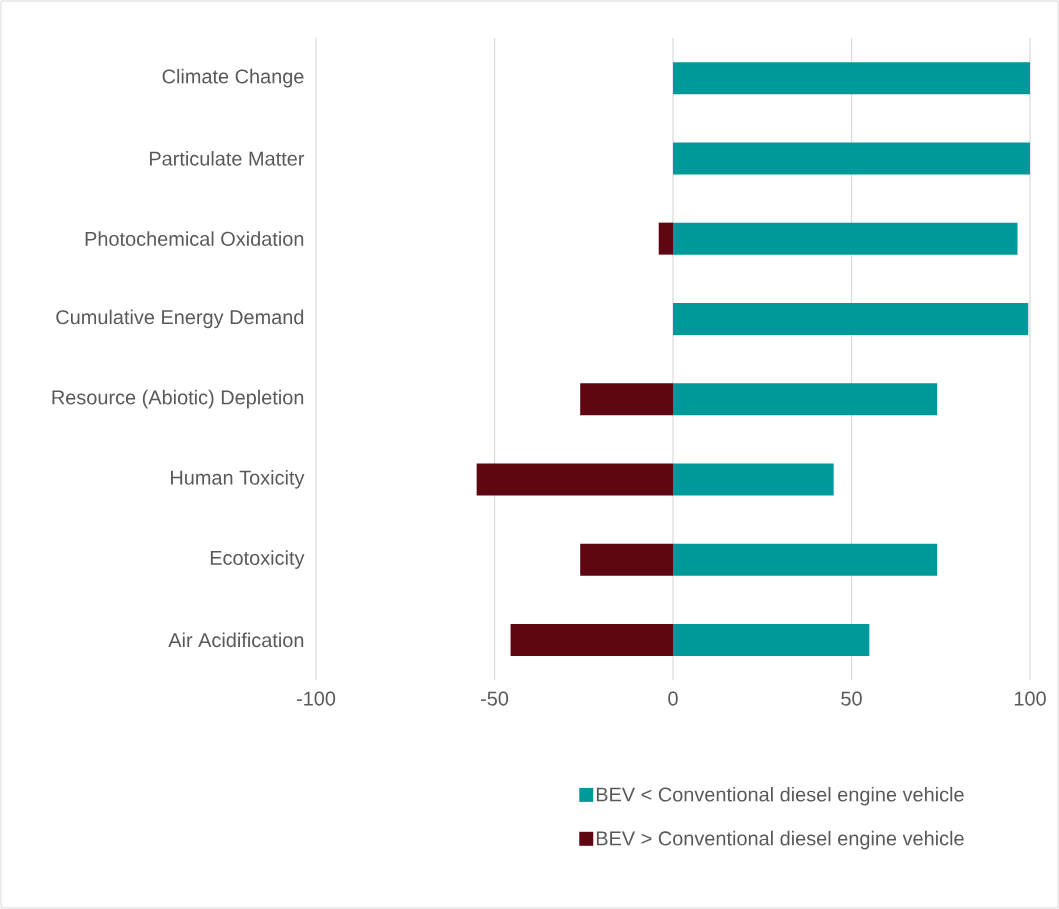 The width and height of the screenshot is (1059, 909). I want to click on y-tick-label: Photochemical Oxidation, so click(194, 238).